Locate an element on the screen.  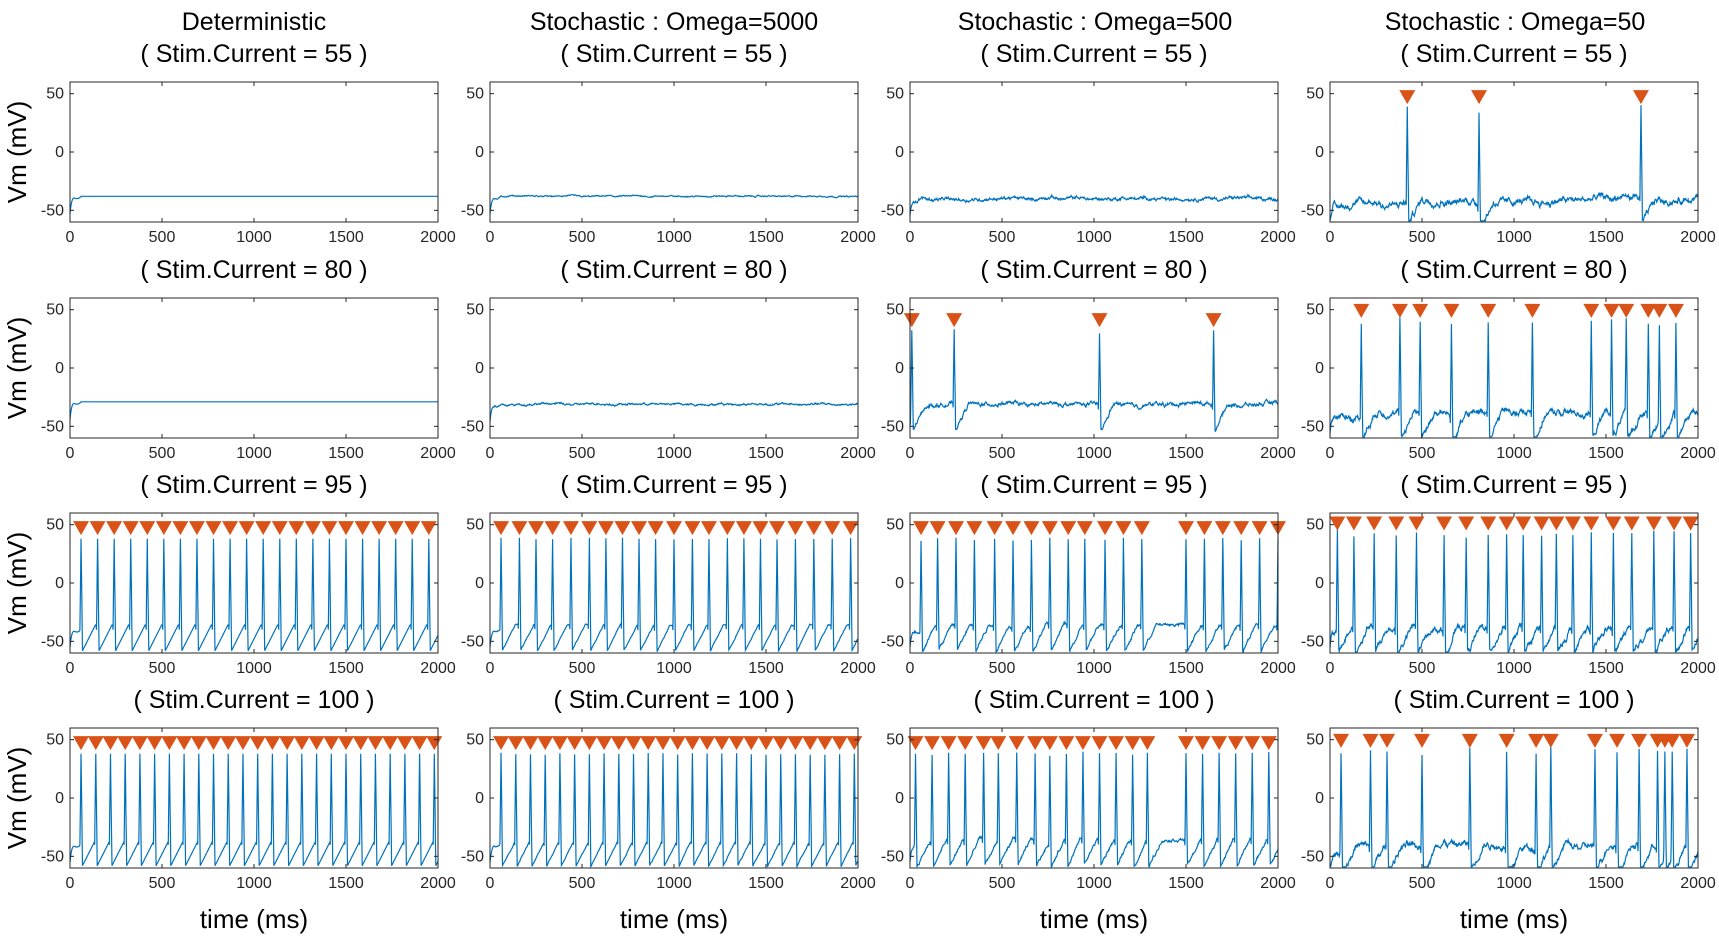
panel-title: ( Stim.Current = 100 ) is located at coordinates (673, 700).